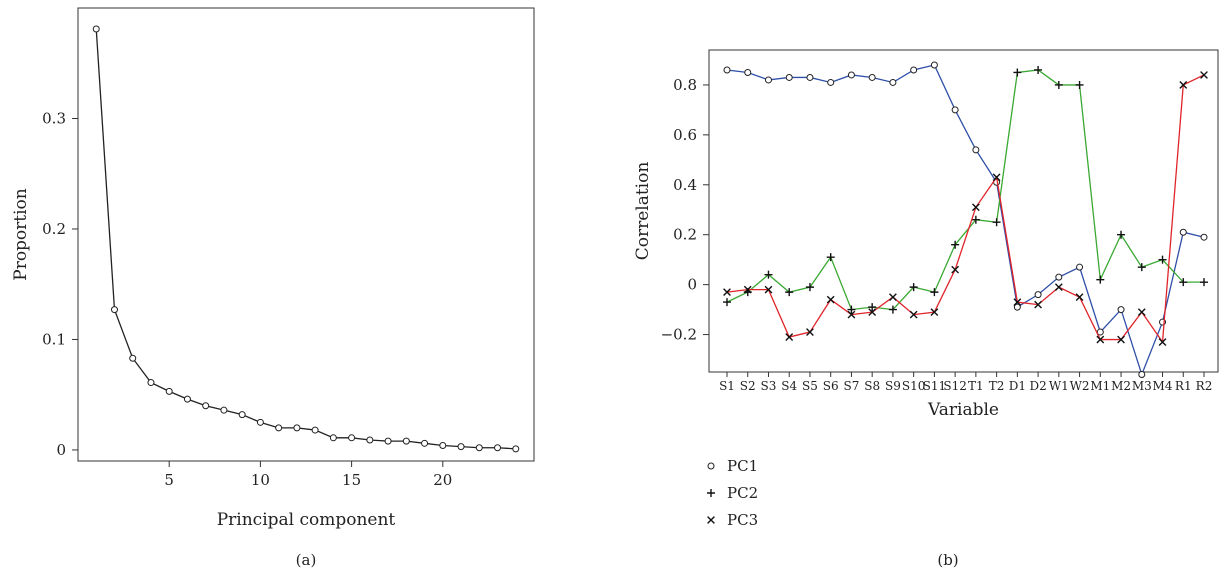 This screenshot has height=573, width=1231. What do you see at coordinates (54, 339) in the screenshot?
I see `y-tick-label: 0.1` at bounding box center [54, 339].